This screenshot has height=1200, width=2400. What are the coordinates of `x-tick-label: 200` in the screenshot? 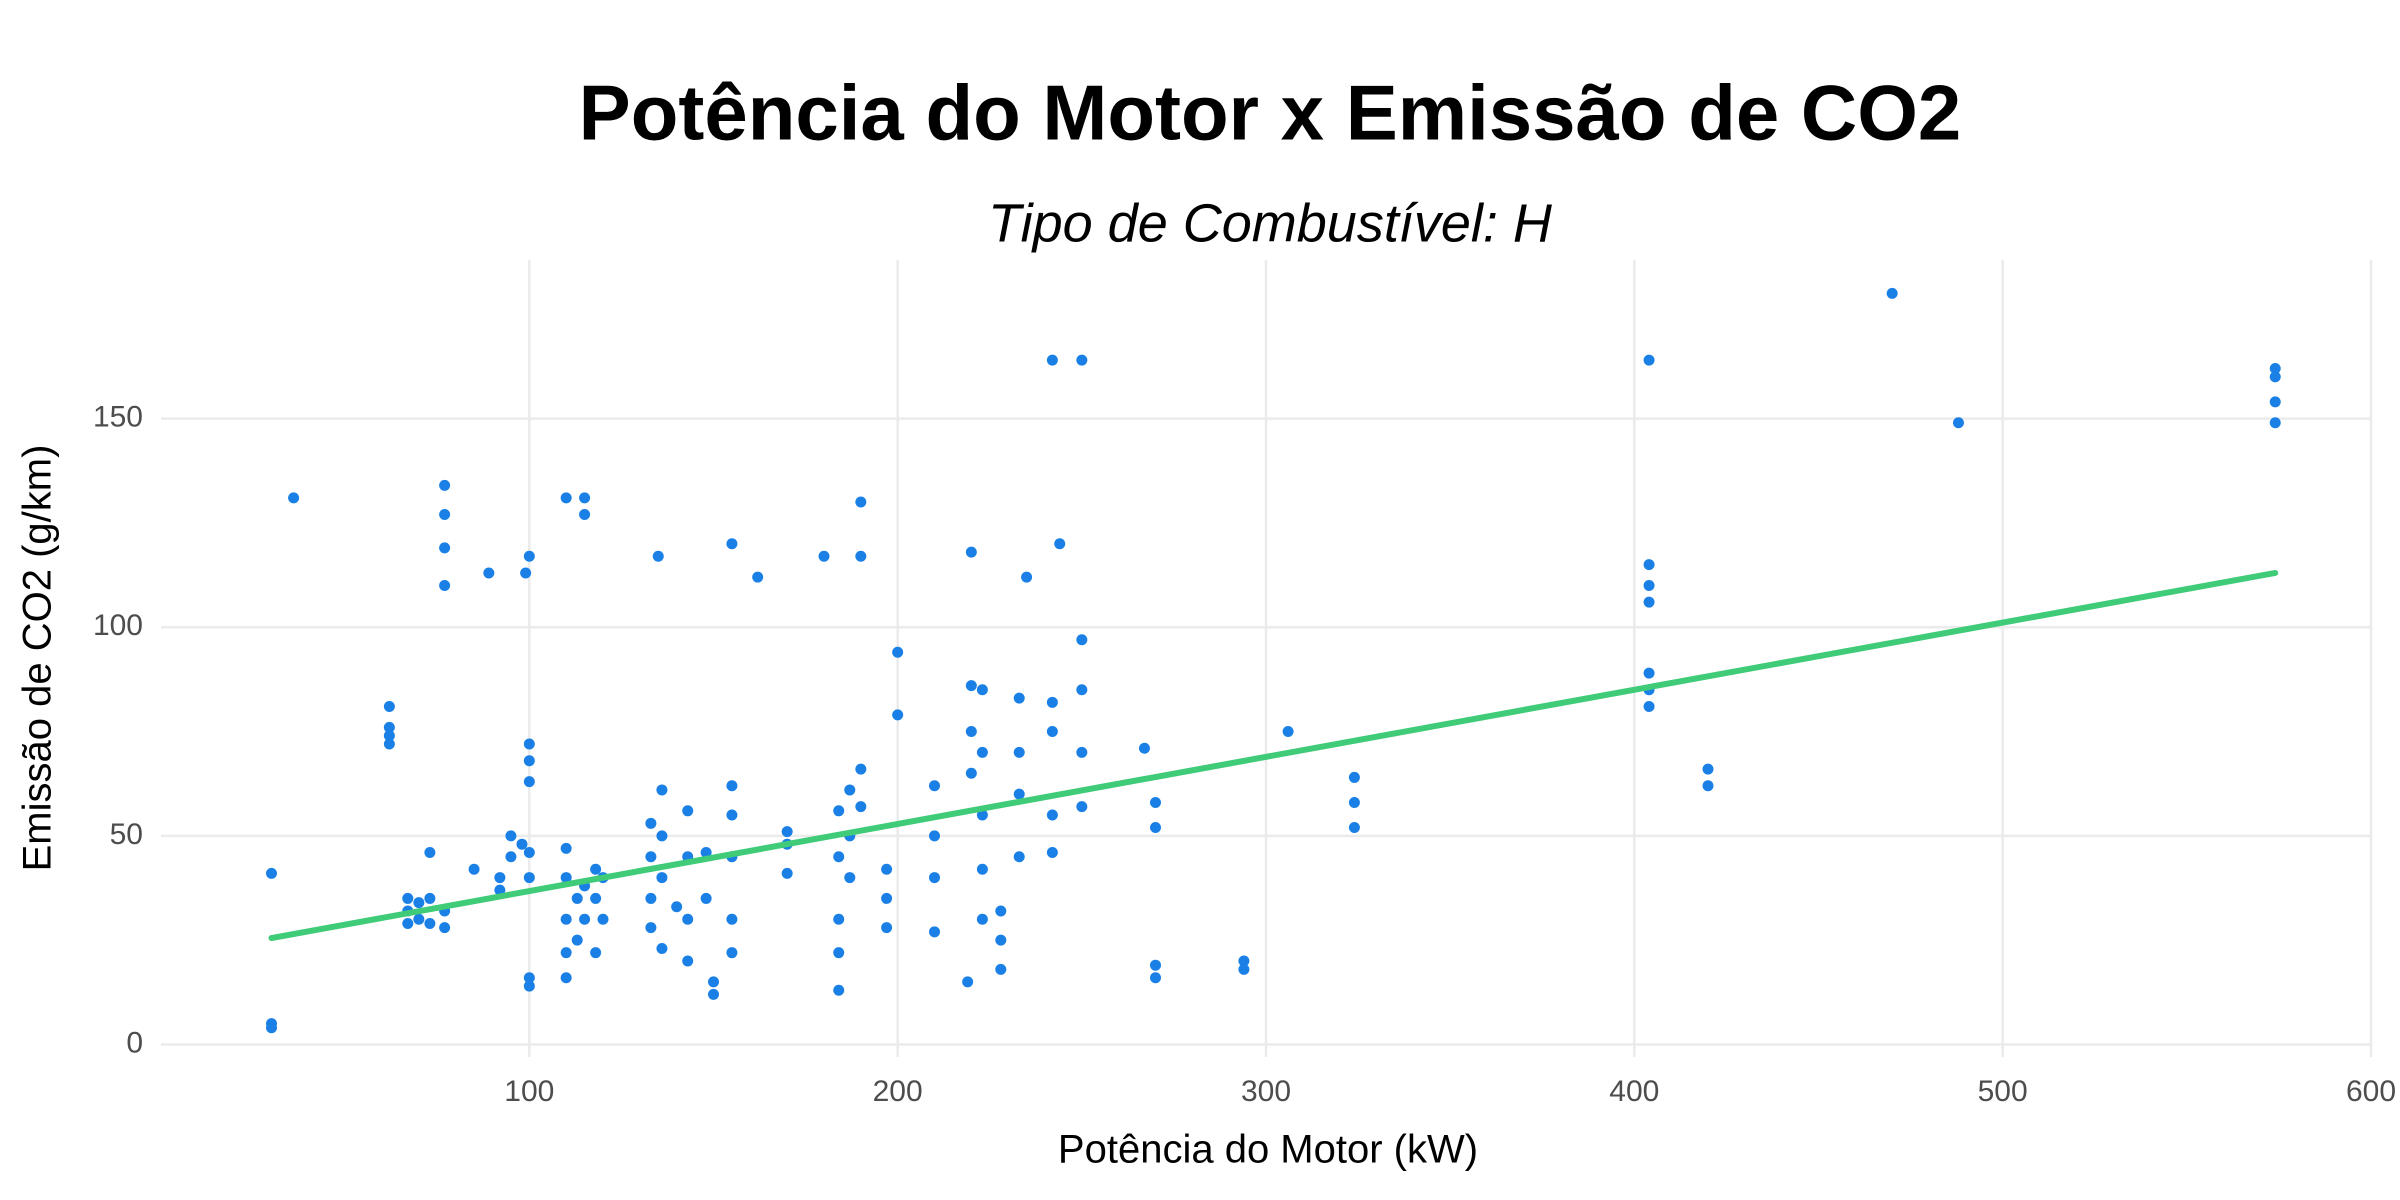 It's located at (898, 1091).